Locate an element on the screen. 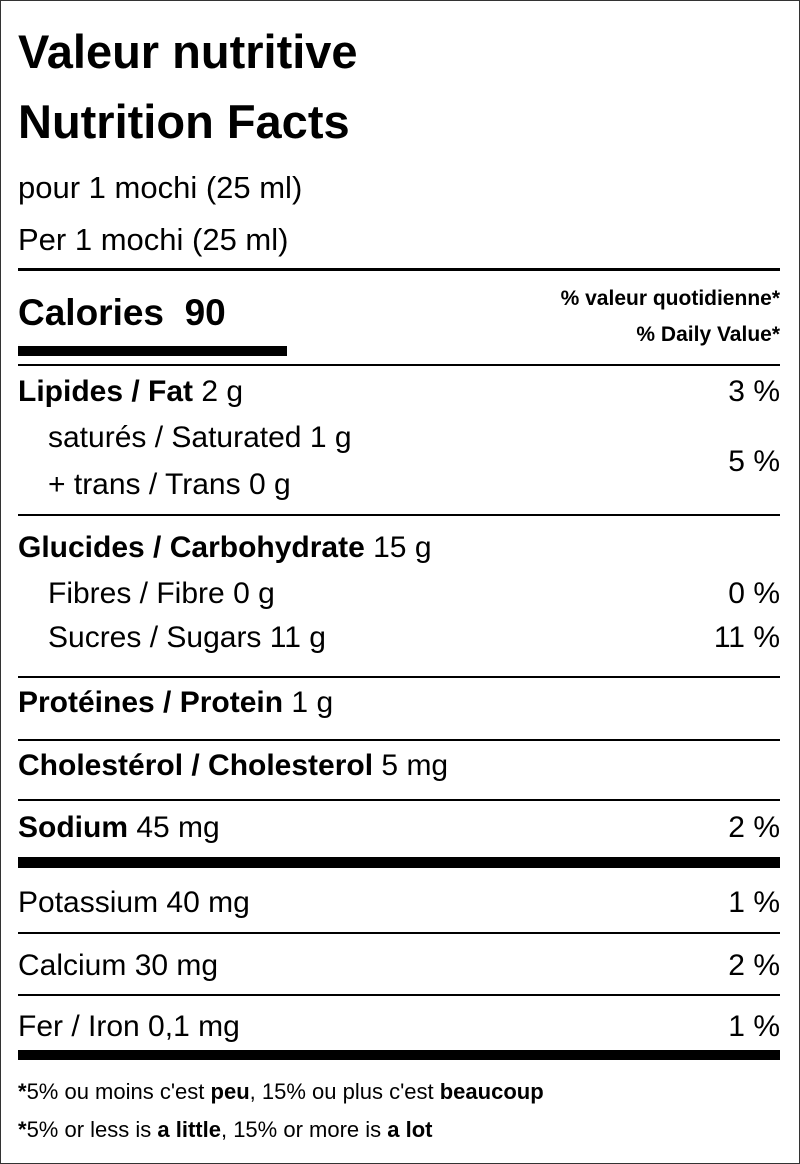 Image resolution: width=800 pixels, height=1164 pixels. dv: 11 % is located at coordinates (746, 637).